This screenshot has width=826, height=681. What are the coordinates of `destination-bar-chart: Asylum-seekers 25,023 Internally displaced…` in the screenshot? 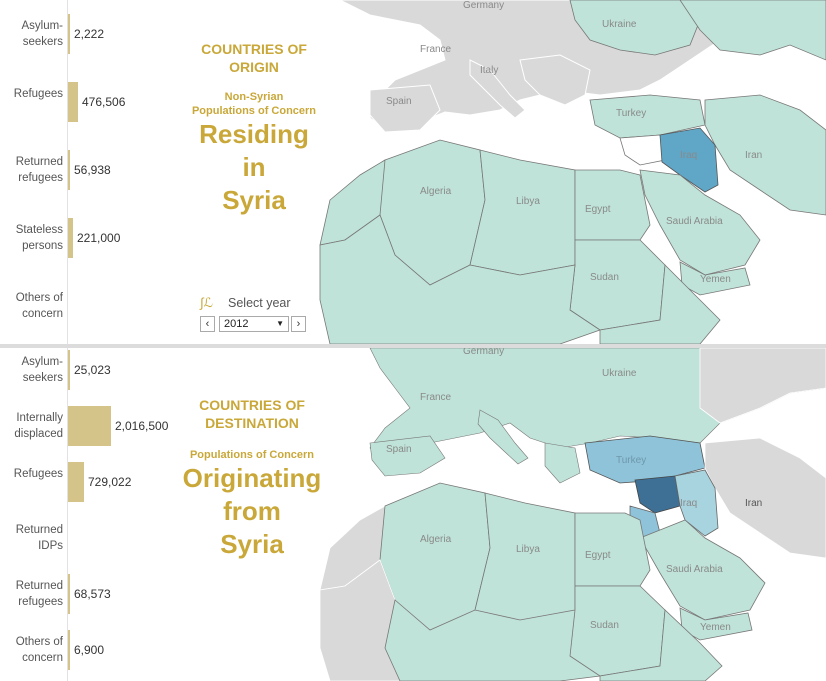 It's located at (87, 514).